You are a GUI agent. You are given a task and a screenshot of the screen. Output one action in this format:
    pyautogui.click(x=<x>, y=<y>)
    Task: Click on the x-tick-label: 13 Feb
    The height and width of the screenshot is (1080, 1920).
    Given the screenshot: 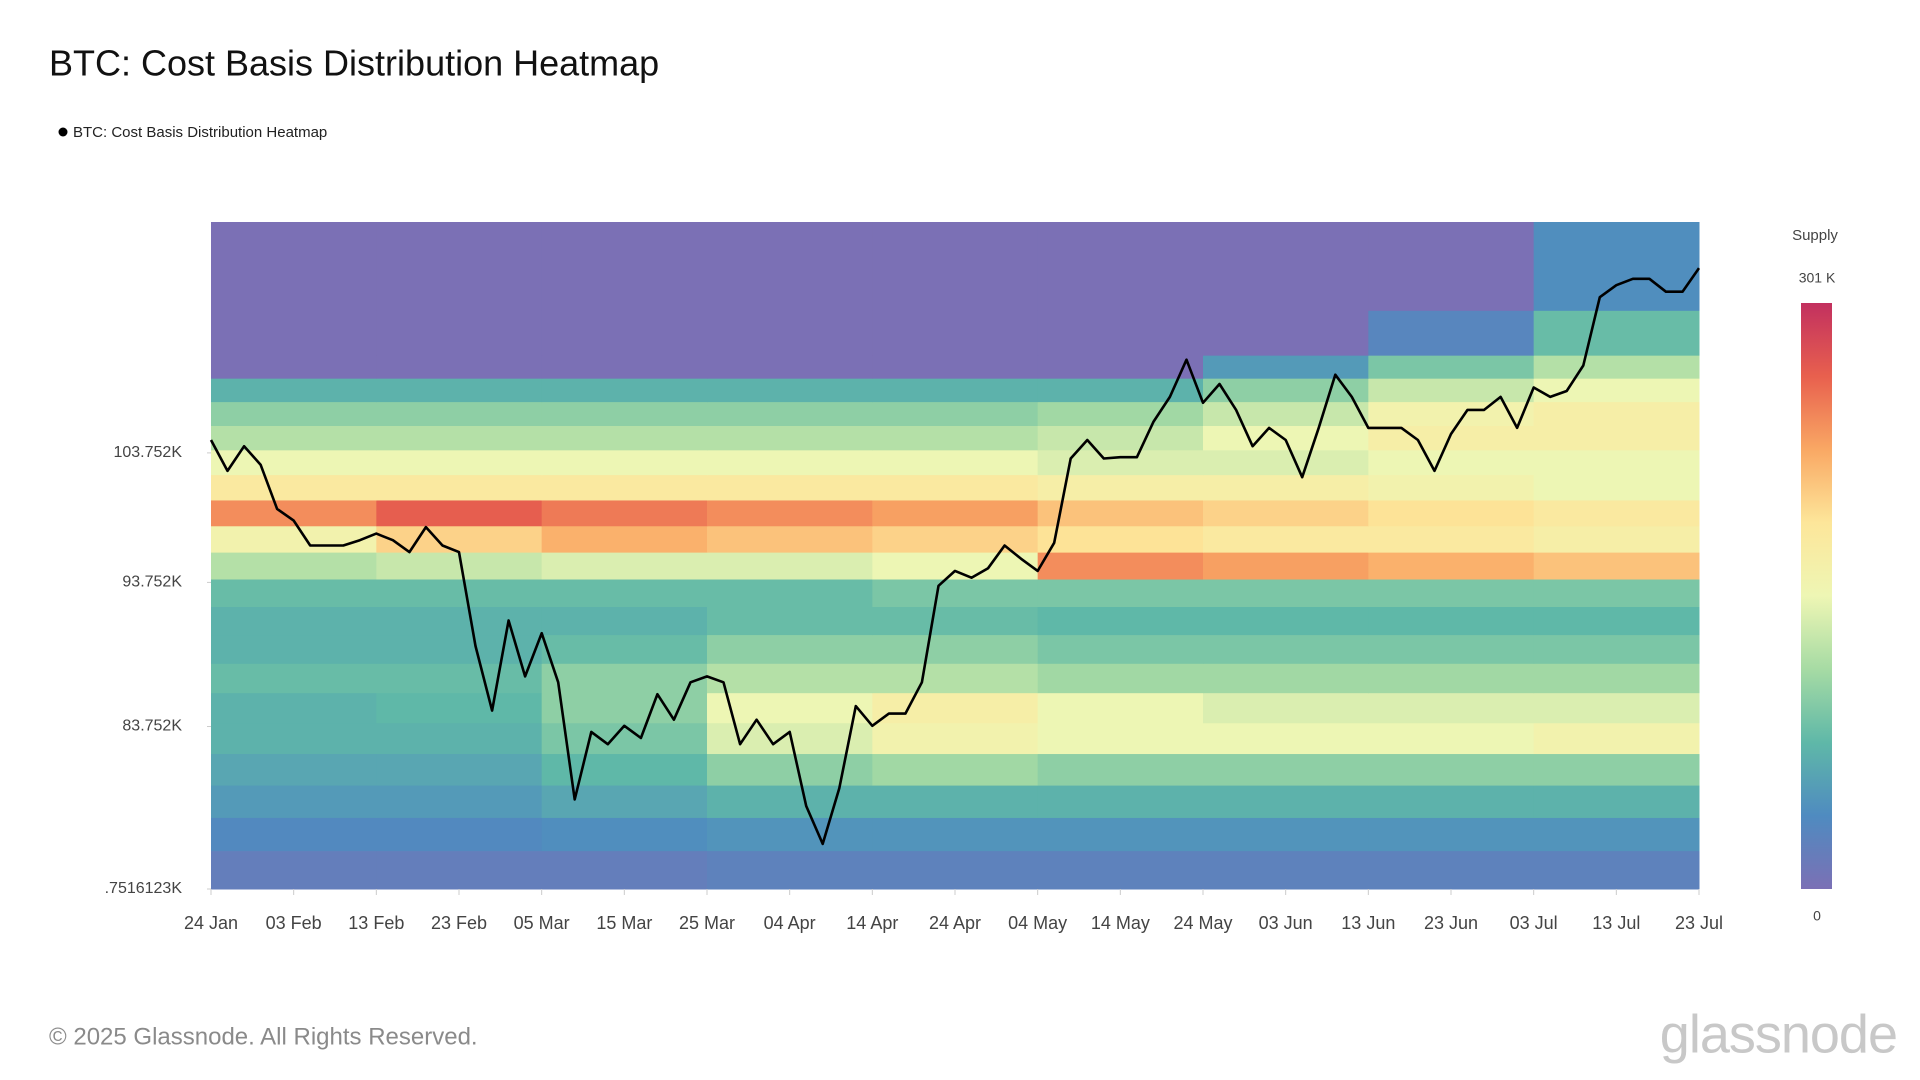 What is the action you would take?
    pyautogui.click(x=376, y=923)
    